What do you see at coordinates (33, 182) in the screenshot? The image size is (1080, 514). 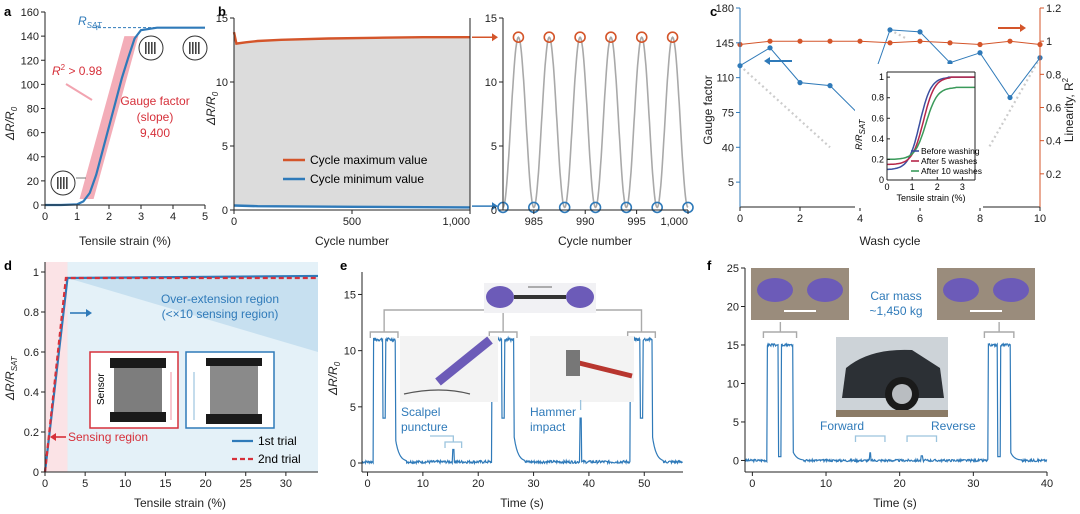 I see `a-ytick-label: 20` at bounding box center [33, 182].